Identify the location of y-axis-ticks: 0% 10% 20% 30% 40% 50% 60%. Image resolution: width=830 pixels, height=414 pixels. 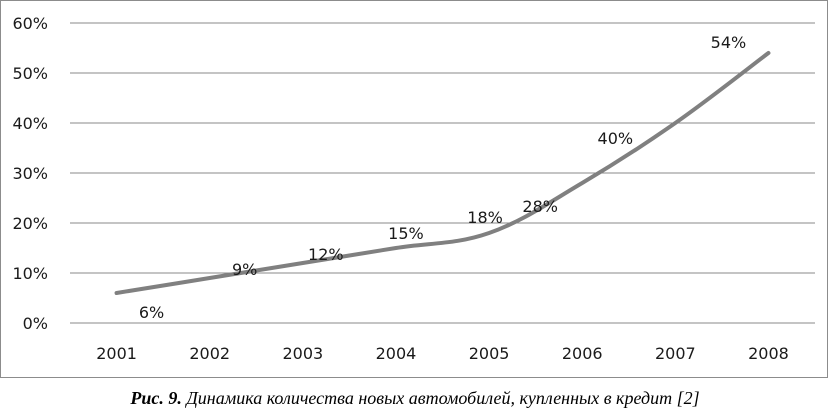
(30, 173).